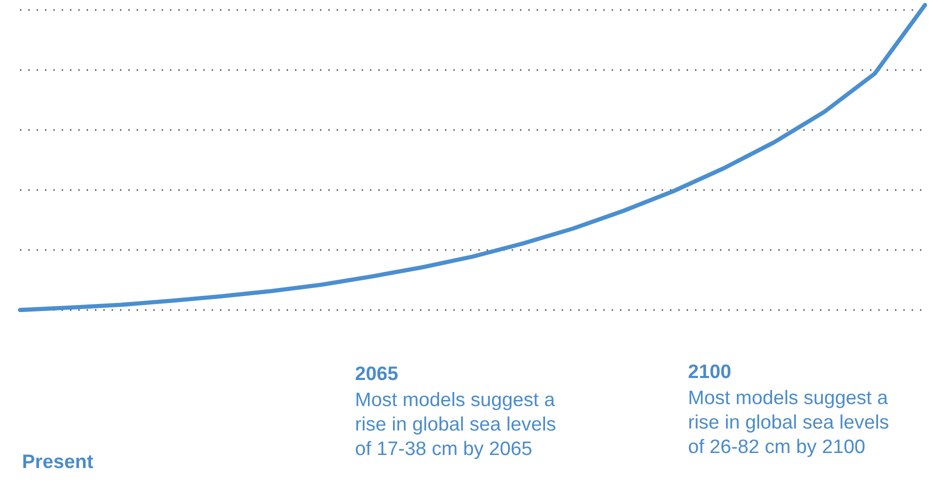 Image resolution: width=937 pixels, height=503 pixels. What do you see at coordinates (709, 371) in the screenshot?
I see `text: 2100` at bounding box center [709, 371].